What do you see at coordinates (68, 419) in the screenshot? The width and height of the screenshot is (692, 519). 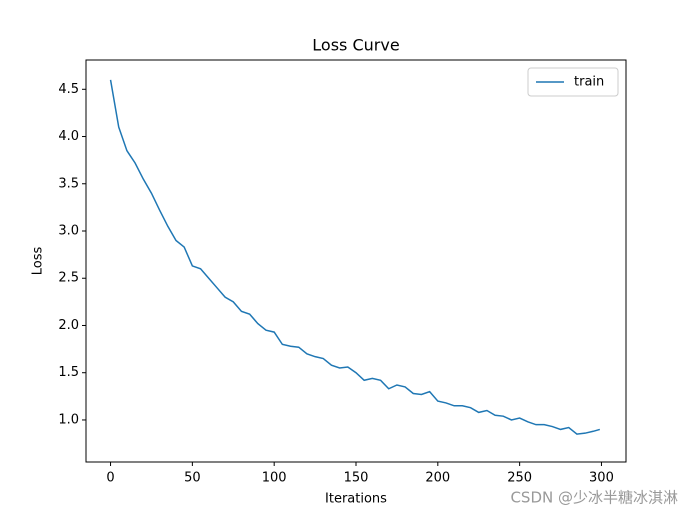 I see `y-tick-label: 1.0` at bounding box center [68, 419].